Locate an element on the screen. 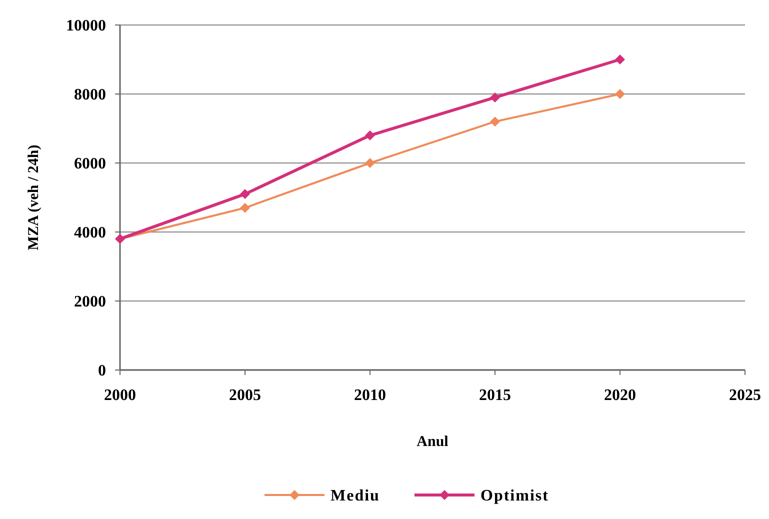 The width and height of the screenshot is (769, 519). x-axis-title: Anul is located at coordinates (432, 442).